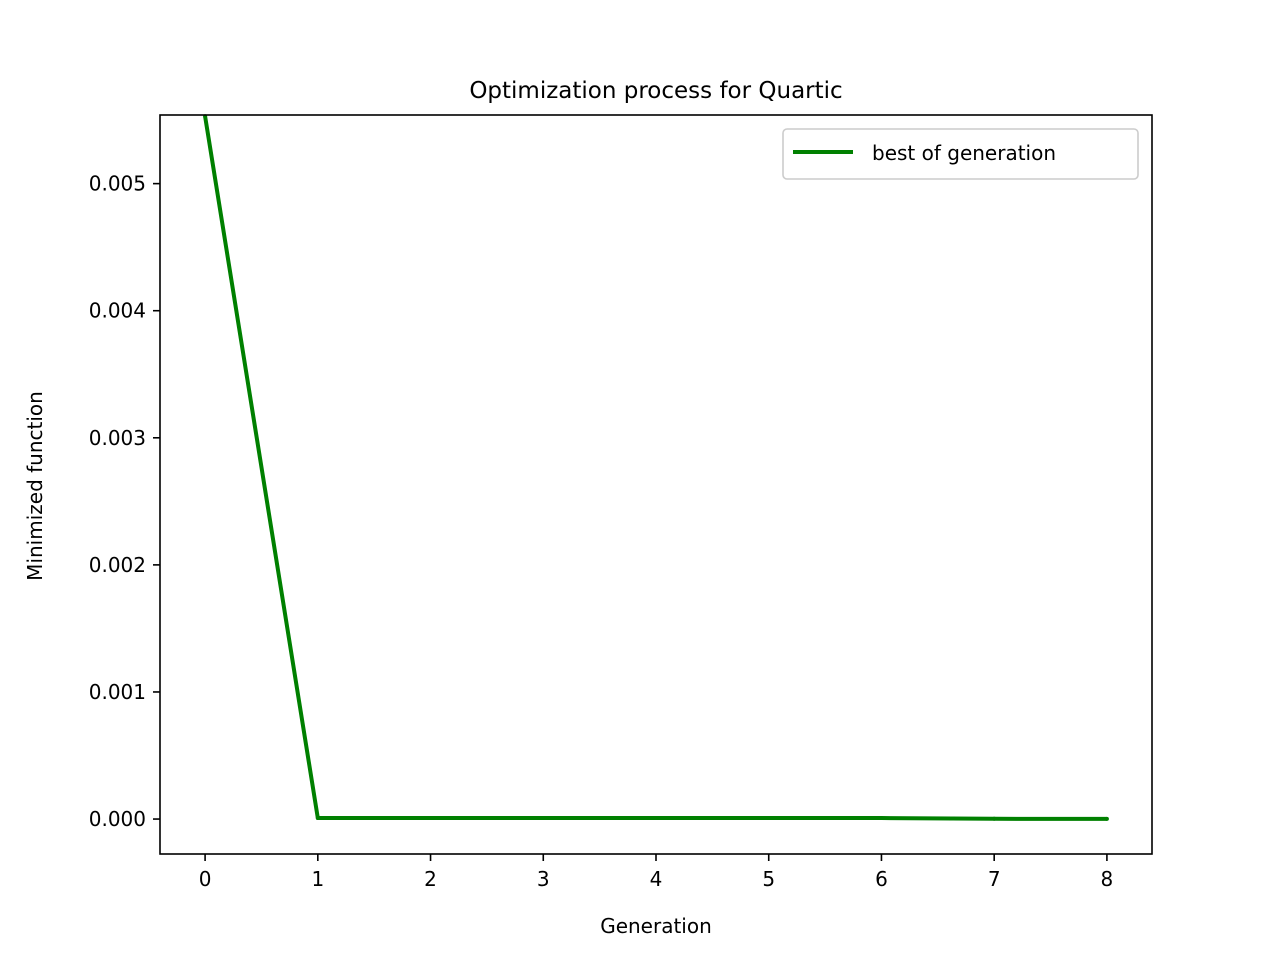 Image resolution: width=1280 pixels, height=960 pixels. Describe the element at coordinates (117, 819) in the screenshot. I see `y-tick-label: 0.000` at that location.